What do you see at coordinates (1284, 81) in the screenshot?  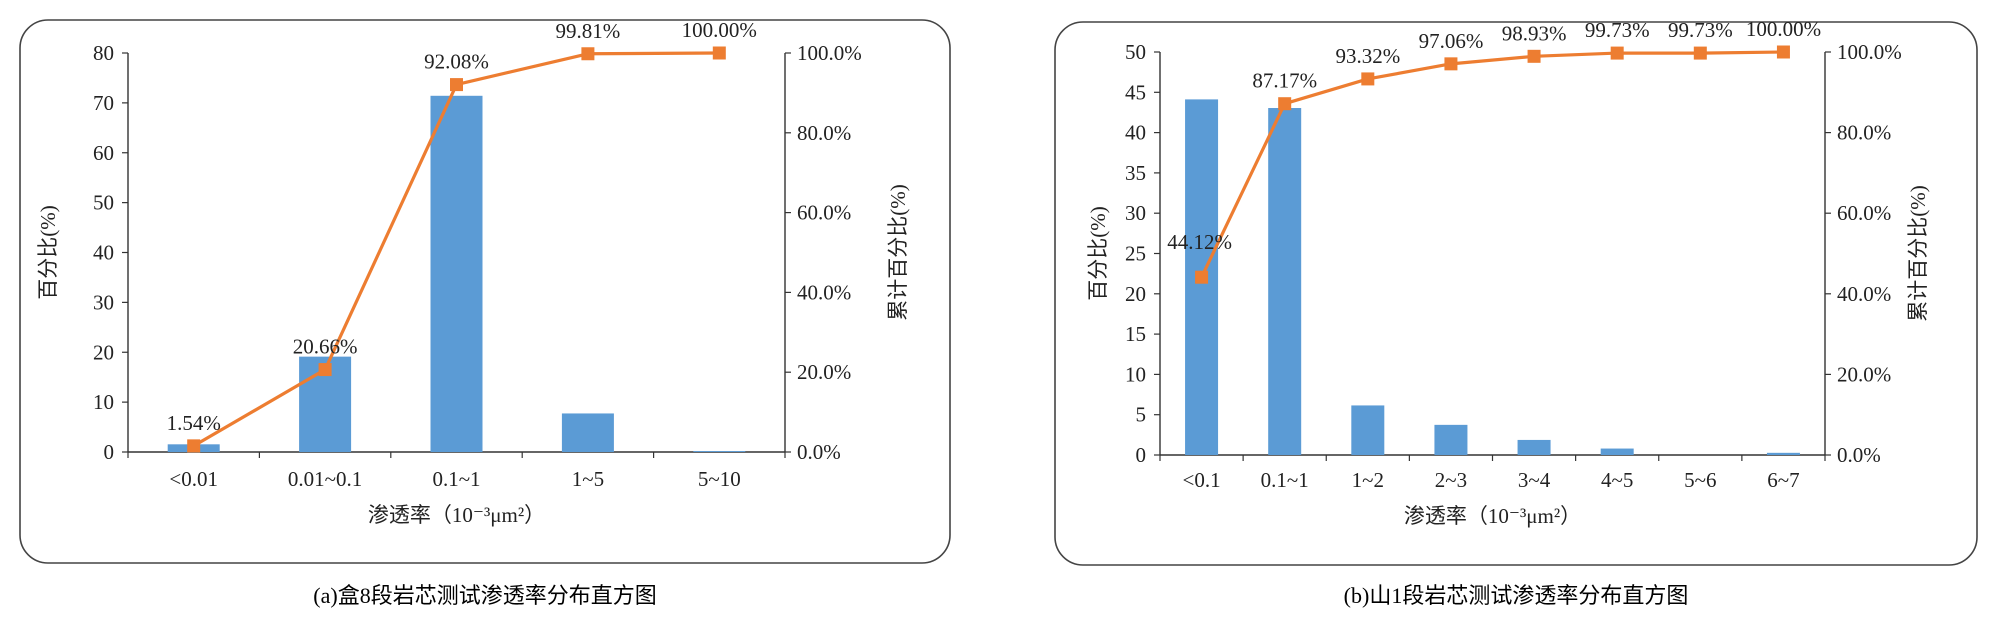 I see `chart-b-data-label: 87.17%` at bounding box center [1284, 81].